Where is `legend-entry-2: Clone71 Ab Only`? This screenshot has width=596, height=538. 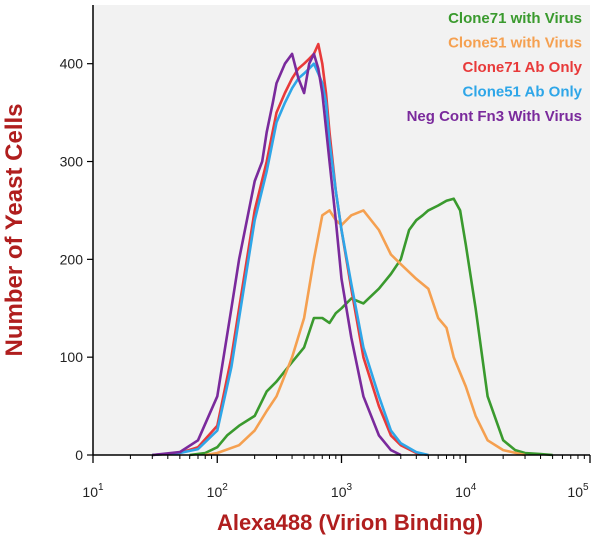
legend-entry-2: Clone71 Ab Only is located at coordinates (523, 67).